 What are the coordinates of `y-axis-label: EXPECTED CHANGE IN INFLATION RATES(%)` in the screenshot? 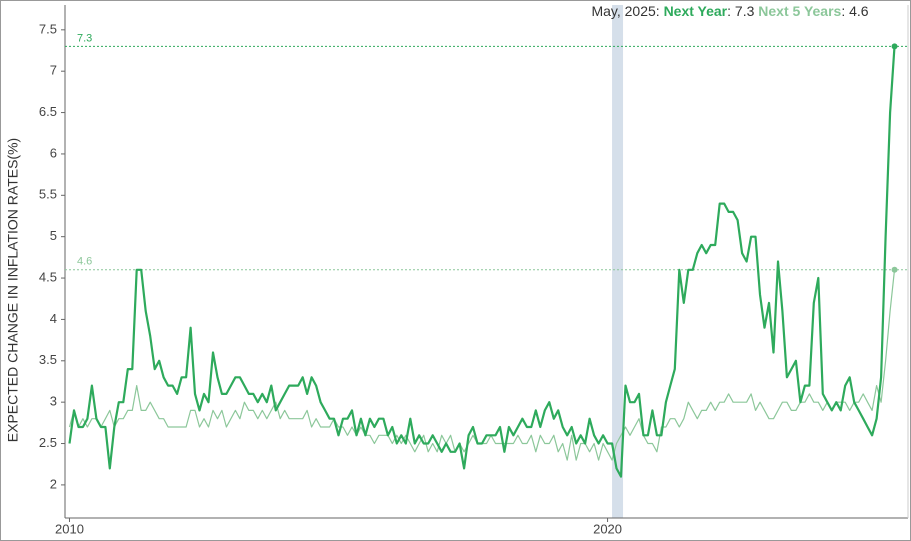 It's located at (13, 290).